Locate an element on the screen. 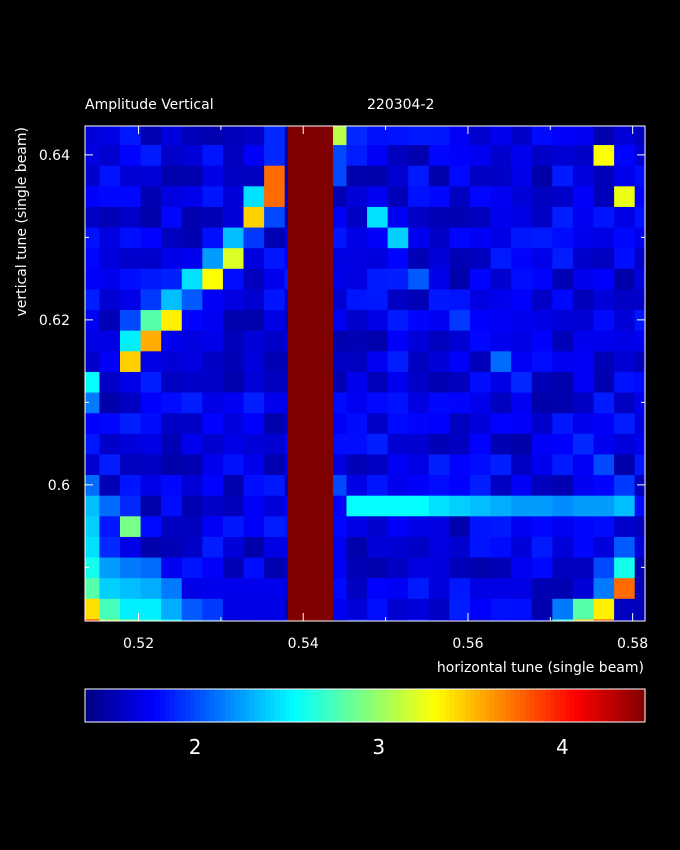  saturated-band is located at coordinates (310, 373).